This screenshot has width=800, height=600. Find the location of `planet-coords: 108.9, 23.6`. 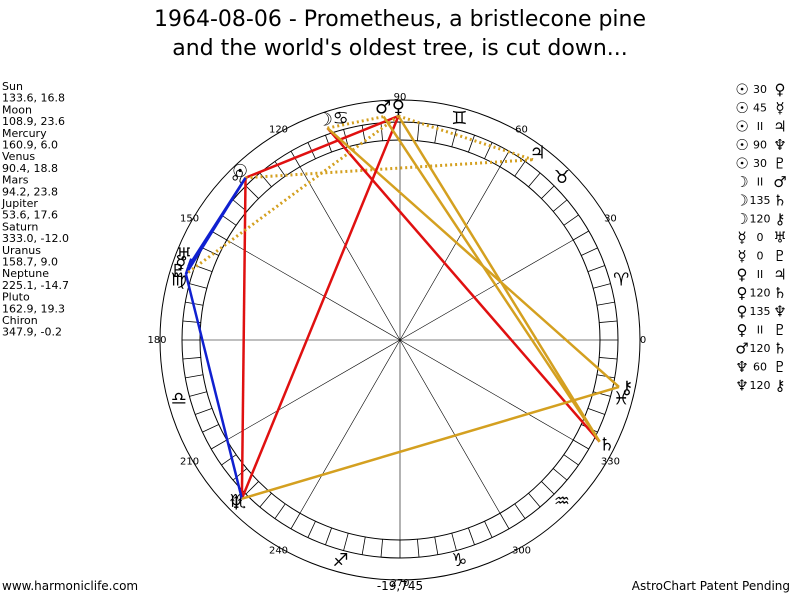

planet-coords: 108.9, 23.6 is located at coordinates (33, 121).